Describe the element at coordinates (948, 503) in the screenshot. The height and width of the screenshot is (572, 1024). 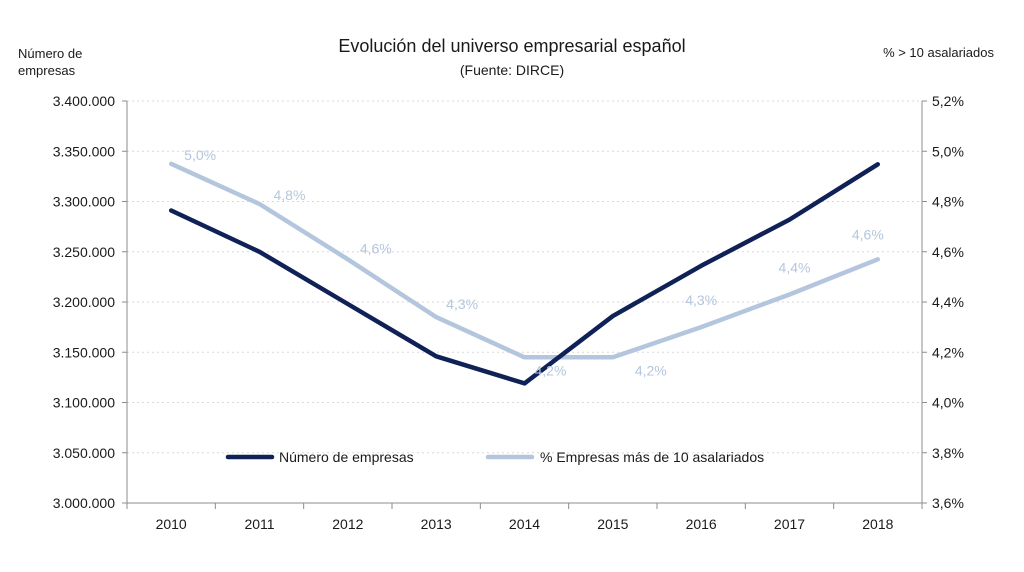
I see `right-tick-label: 3,6%` at that location.